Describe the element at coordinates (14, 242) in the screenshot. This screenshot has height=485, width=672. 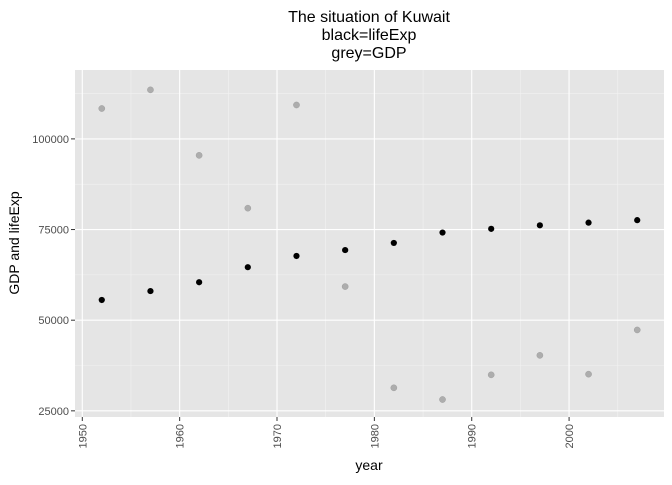
I see `y-axis-label: GDP and lifeExp` at that location.